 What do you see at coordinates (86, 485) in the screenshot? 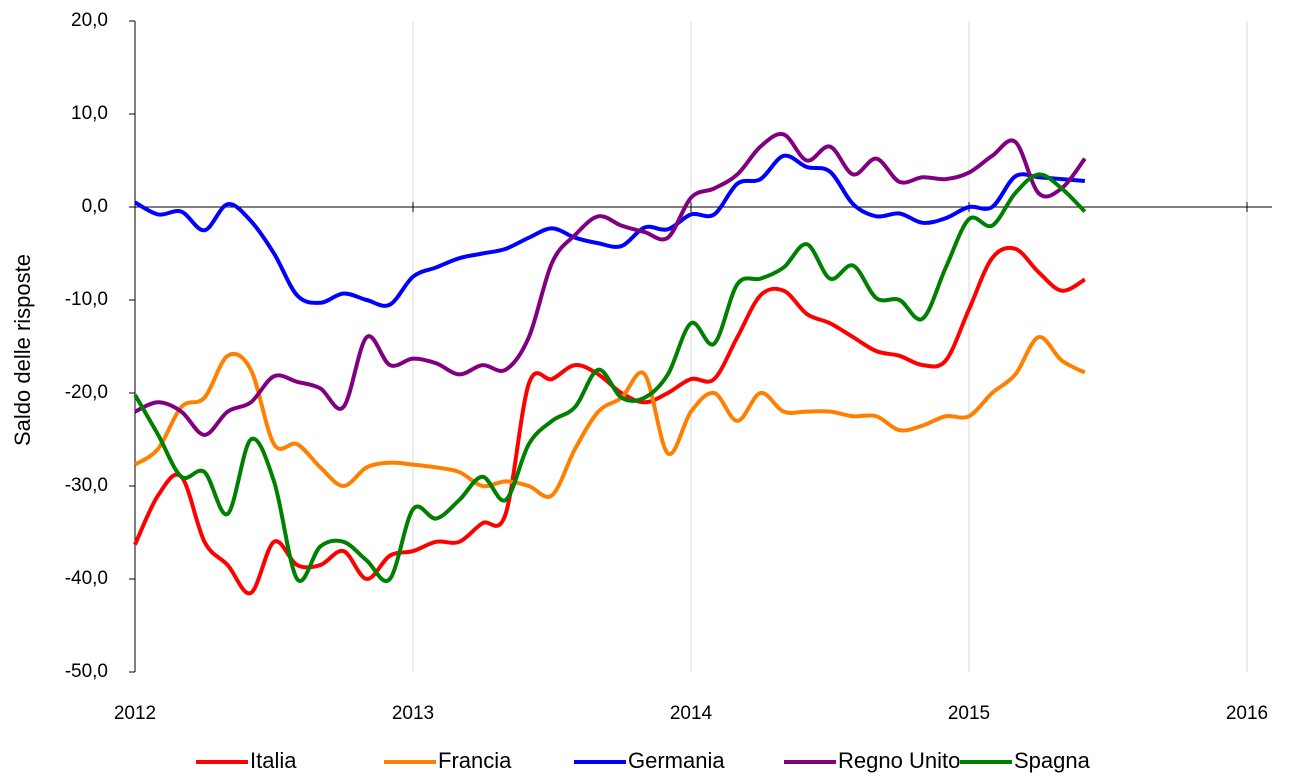
I see `y-tick-label: -30,0` at bounding box center [86, 485].